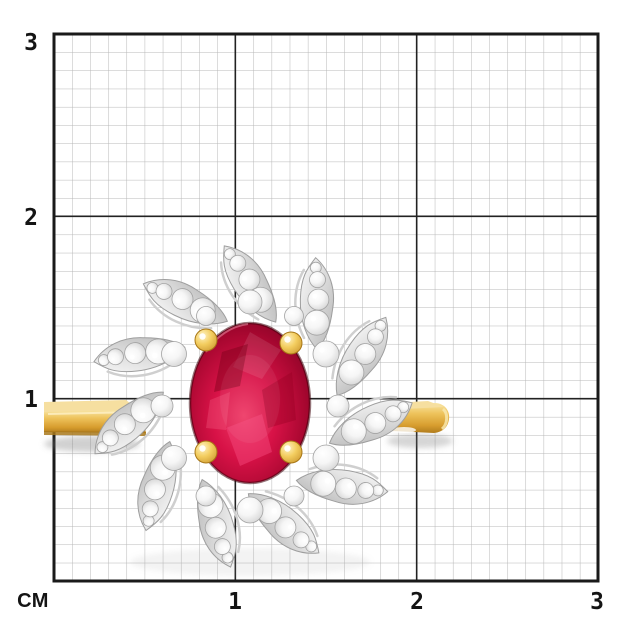 The height and width of the screenshot is (640, 640). What do you see at coordinates (31, 400) in the screenshot?
I see `y-axis-label-1: 1` at bounding box center [31, 400].